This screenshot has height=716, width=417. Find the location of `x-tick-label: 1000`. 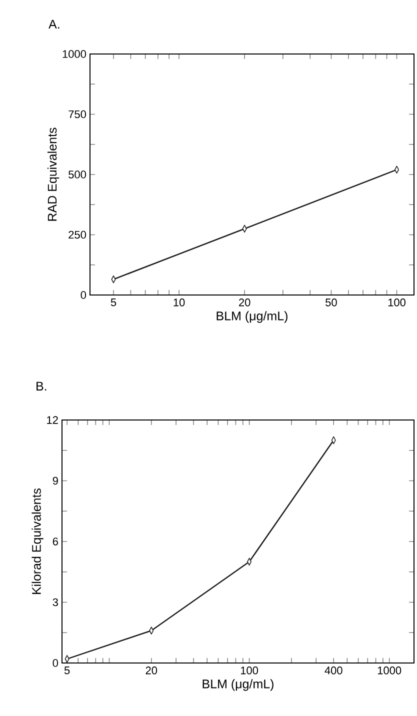

x-tick-label: 1000 is located at coordinates (390, 670).